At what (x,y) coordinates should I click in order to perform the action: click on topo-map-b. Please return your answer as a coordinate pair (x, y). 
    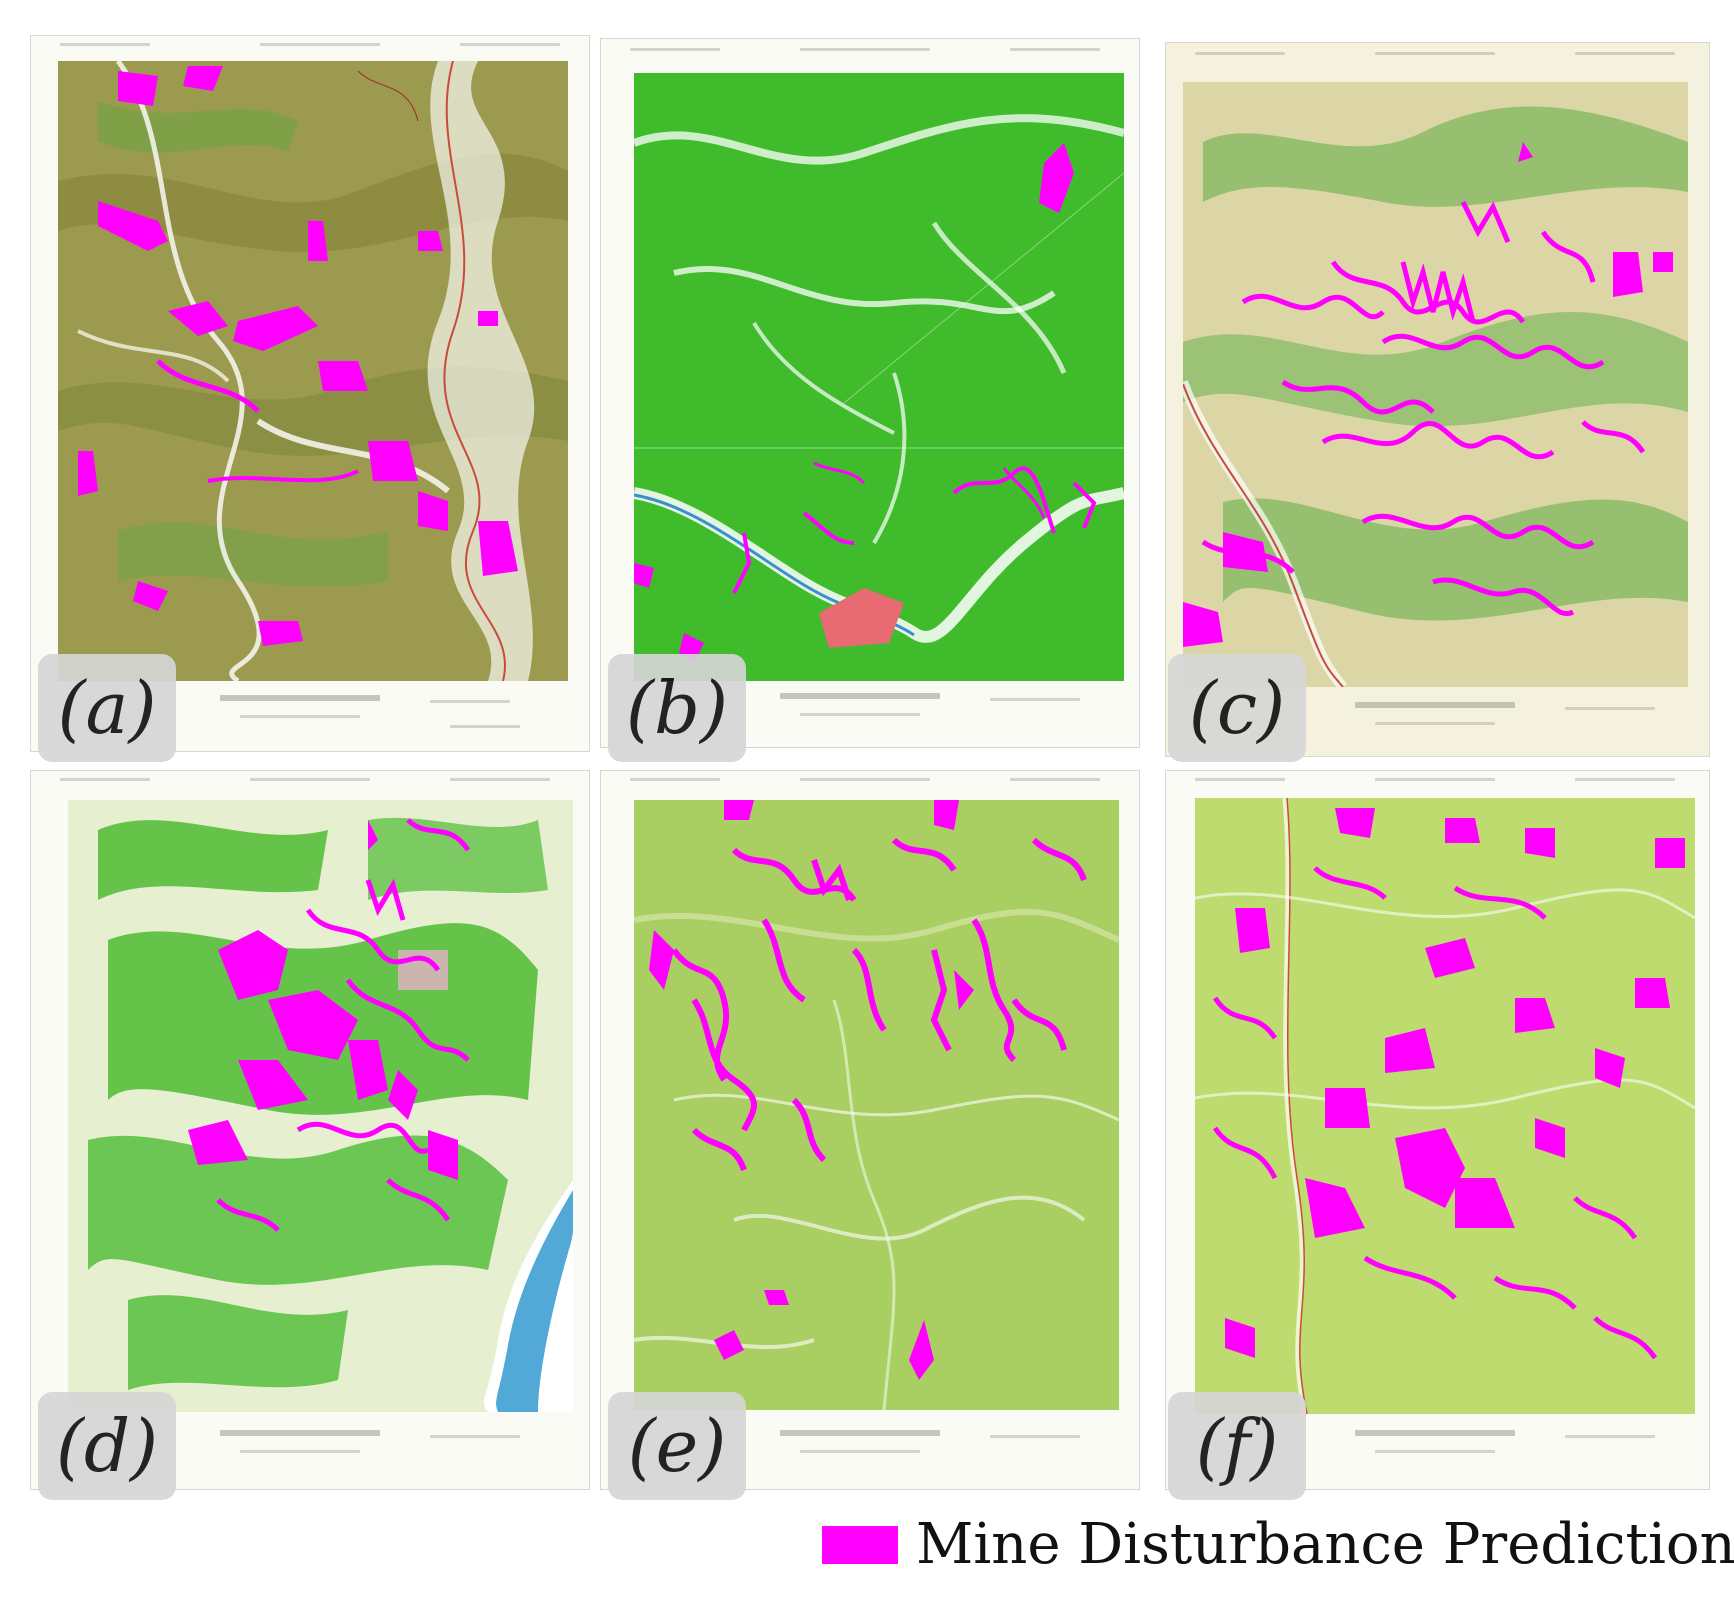
    Looking at the image, I should click on (879, 377).